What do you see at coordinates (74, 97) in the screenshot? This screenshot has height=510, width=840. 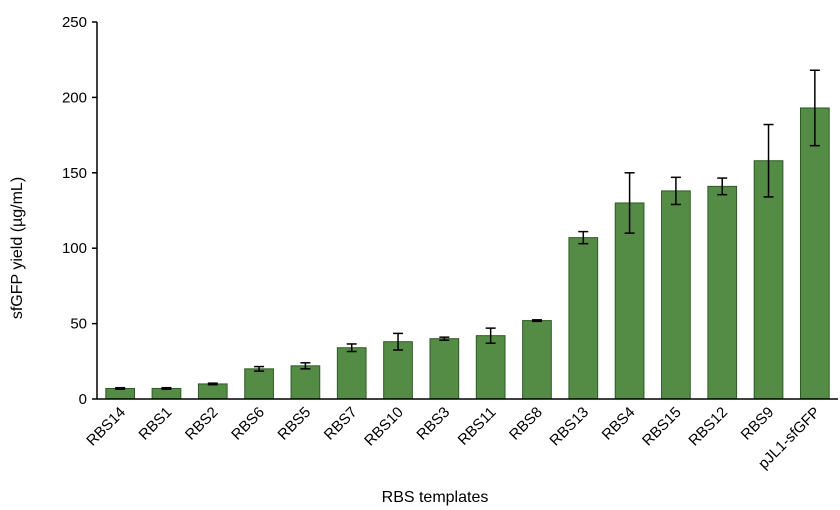 I see `y-tick-label: 200` at bounding box center [74, 97].